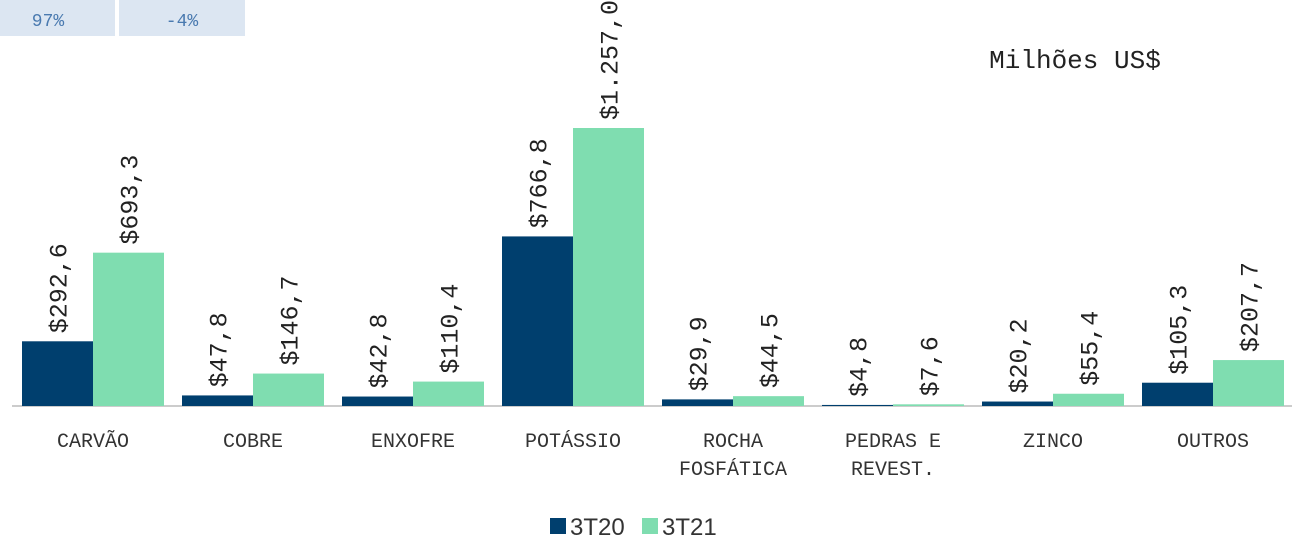 The height and width of the screenshot is (547, 1292). What do you see at coordinates (611, 60) in the screenshot?
I see `data-label: $1.257,0` at bounding box center [611, 60].